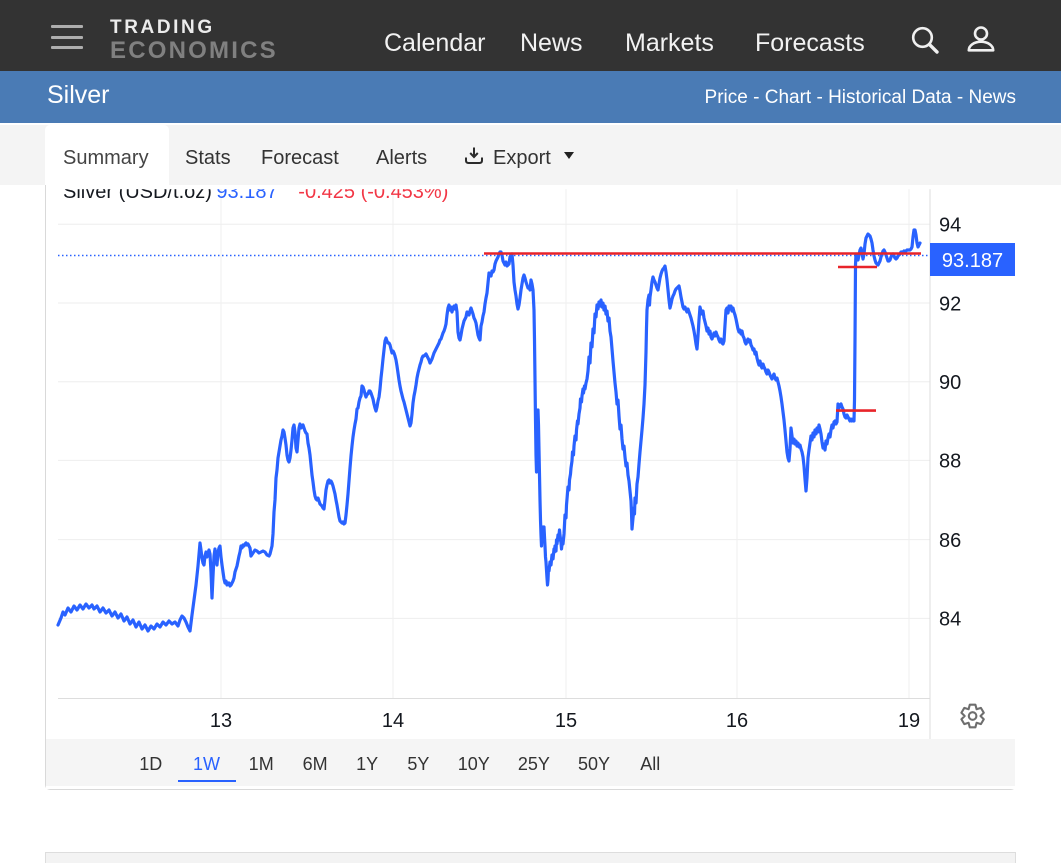 Image resolution: width=1061 pixels, height=863 pixels. Describe the element at coordinates (737, 721) in the screenshot. I see `svg-text: 16` at that location.